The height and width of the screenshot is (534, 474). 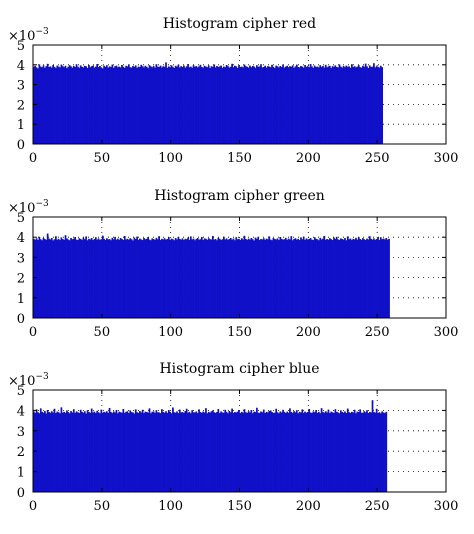 What do you see at coordinates (28, 380) in the screenshot?
I see `y-multiplier-label: ×10⁻³` at bounding box center [28, 380].